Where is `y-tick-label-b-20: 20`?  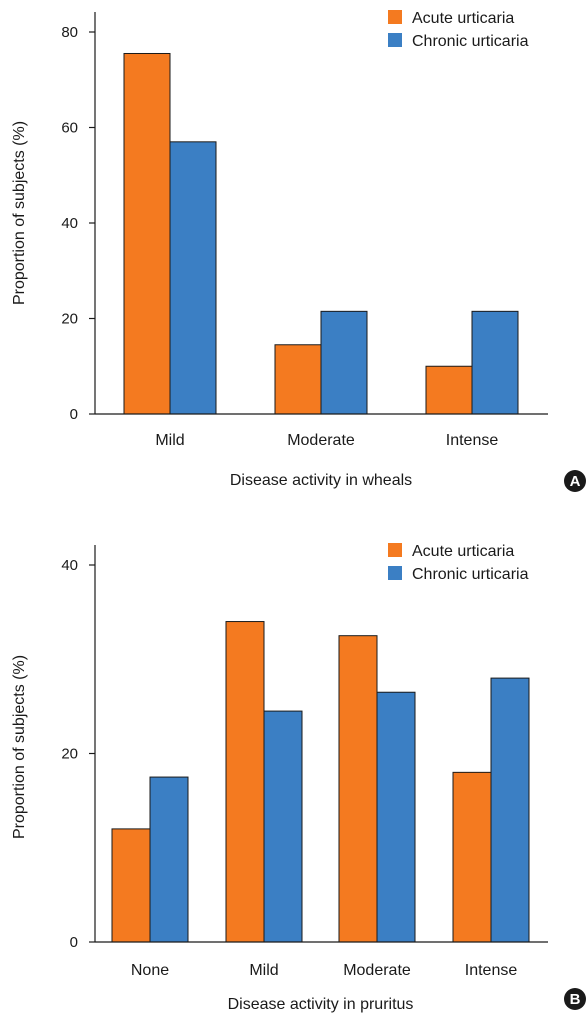 y-tick-label-b-20: 20 is located at coordinates (69, 754).